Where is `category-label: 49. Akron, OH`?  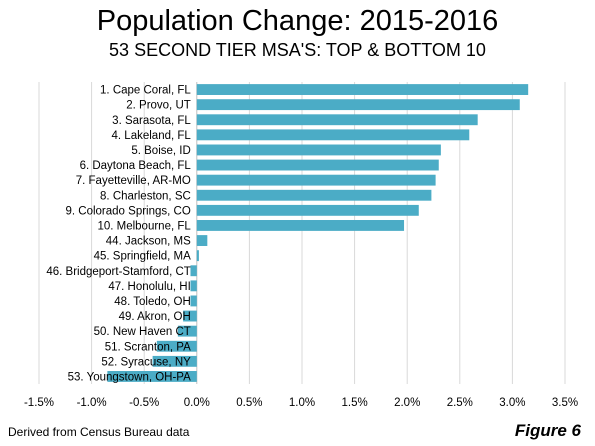 category-label: 49. Akron, OH is located at coordinates (155, 317).